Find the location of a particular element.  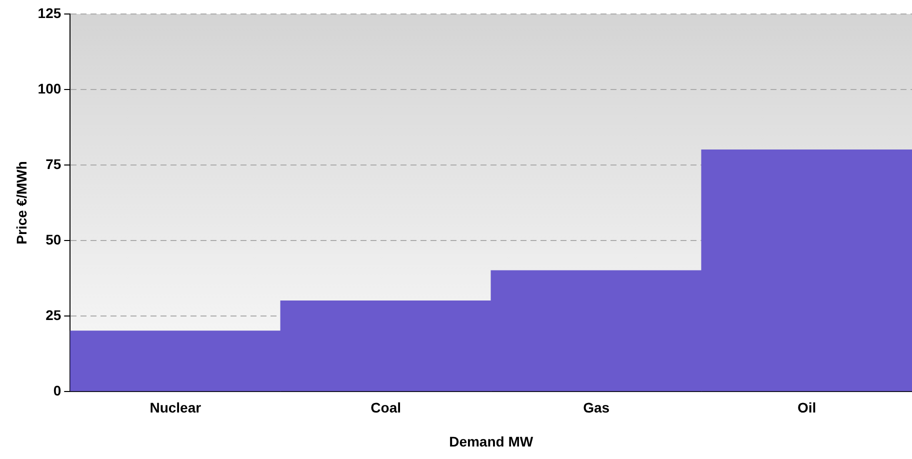

y-tick-label: 25 is located at coordinates (54, 314).